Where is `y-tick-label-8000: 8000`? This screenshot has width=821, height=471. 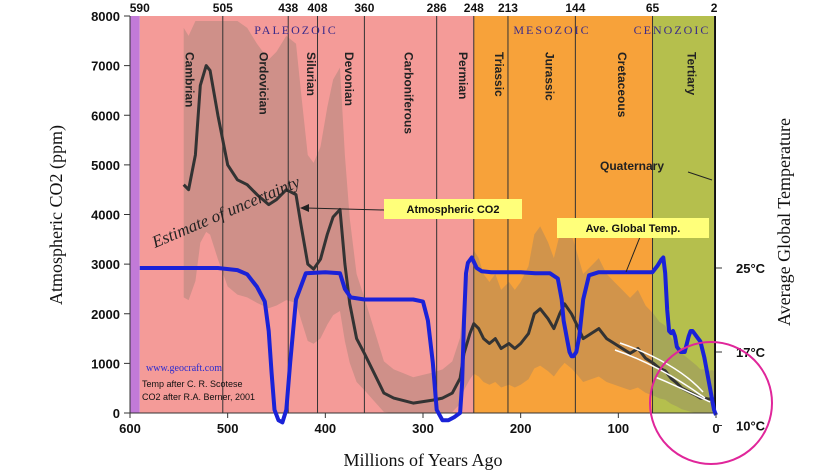 y-tick-label-8000: 8000 is located at coordinates (105, 16).